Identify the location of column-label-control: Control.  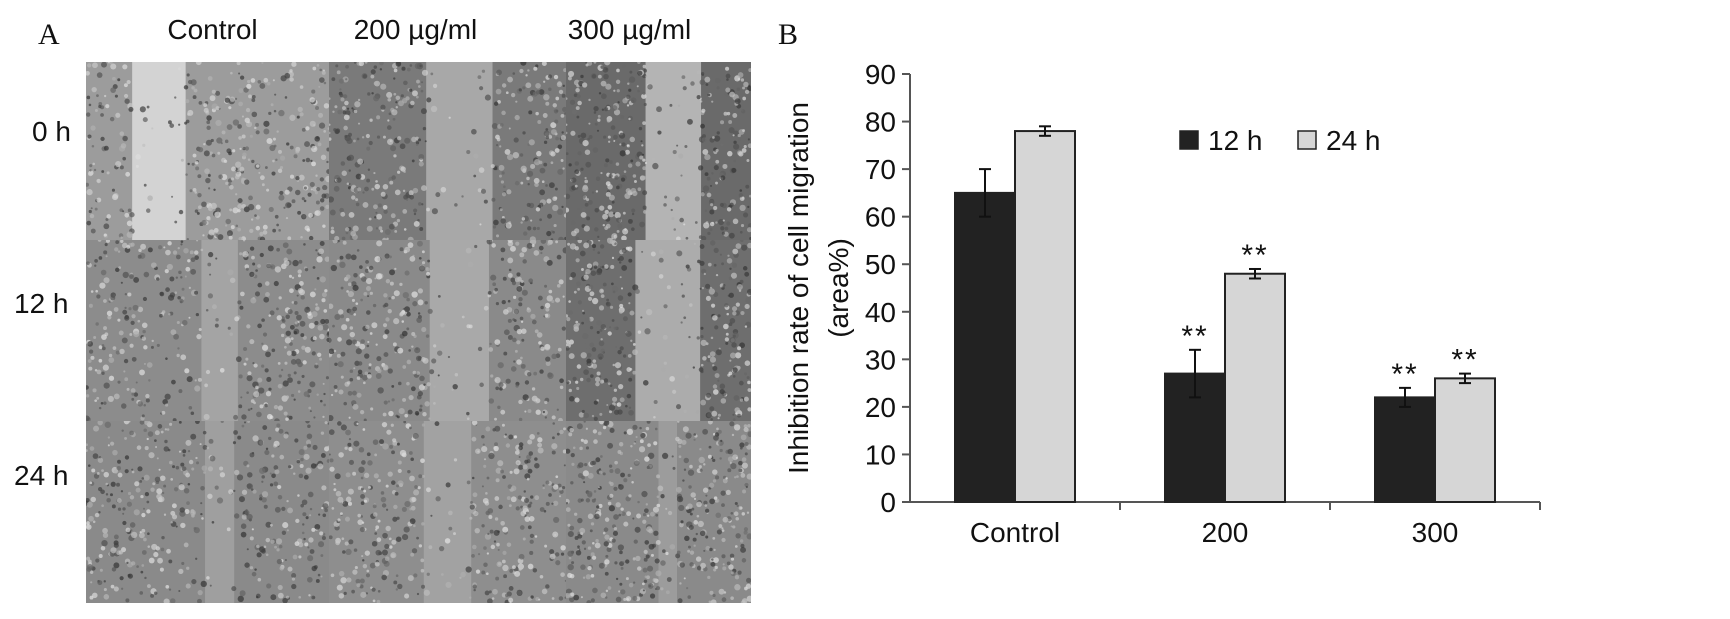
(212, 29).